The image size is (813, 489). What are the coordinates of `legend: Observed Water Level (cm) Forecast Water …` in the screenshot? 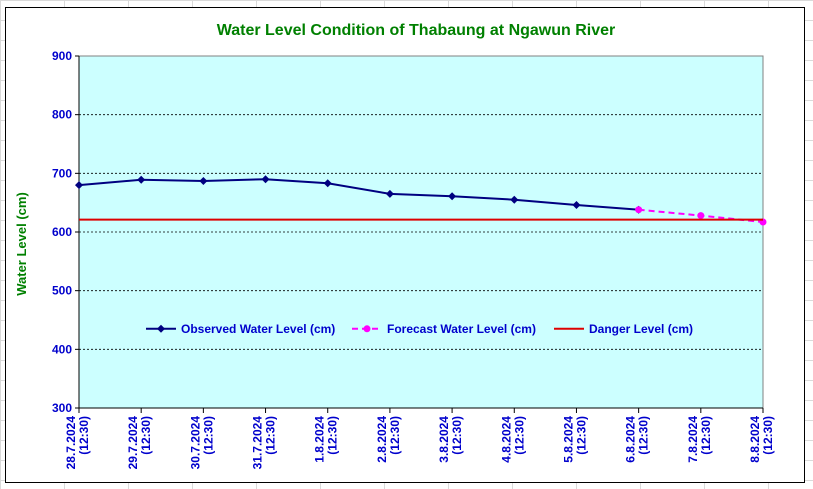 It's located at (419, 329).